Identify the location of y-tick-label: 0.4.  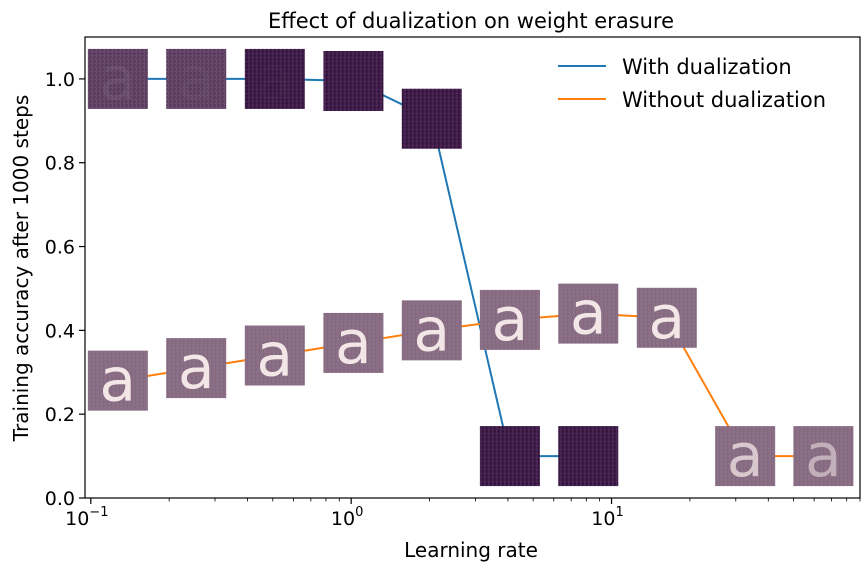
(60, 331).